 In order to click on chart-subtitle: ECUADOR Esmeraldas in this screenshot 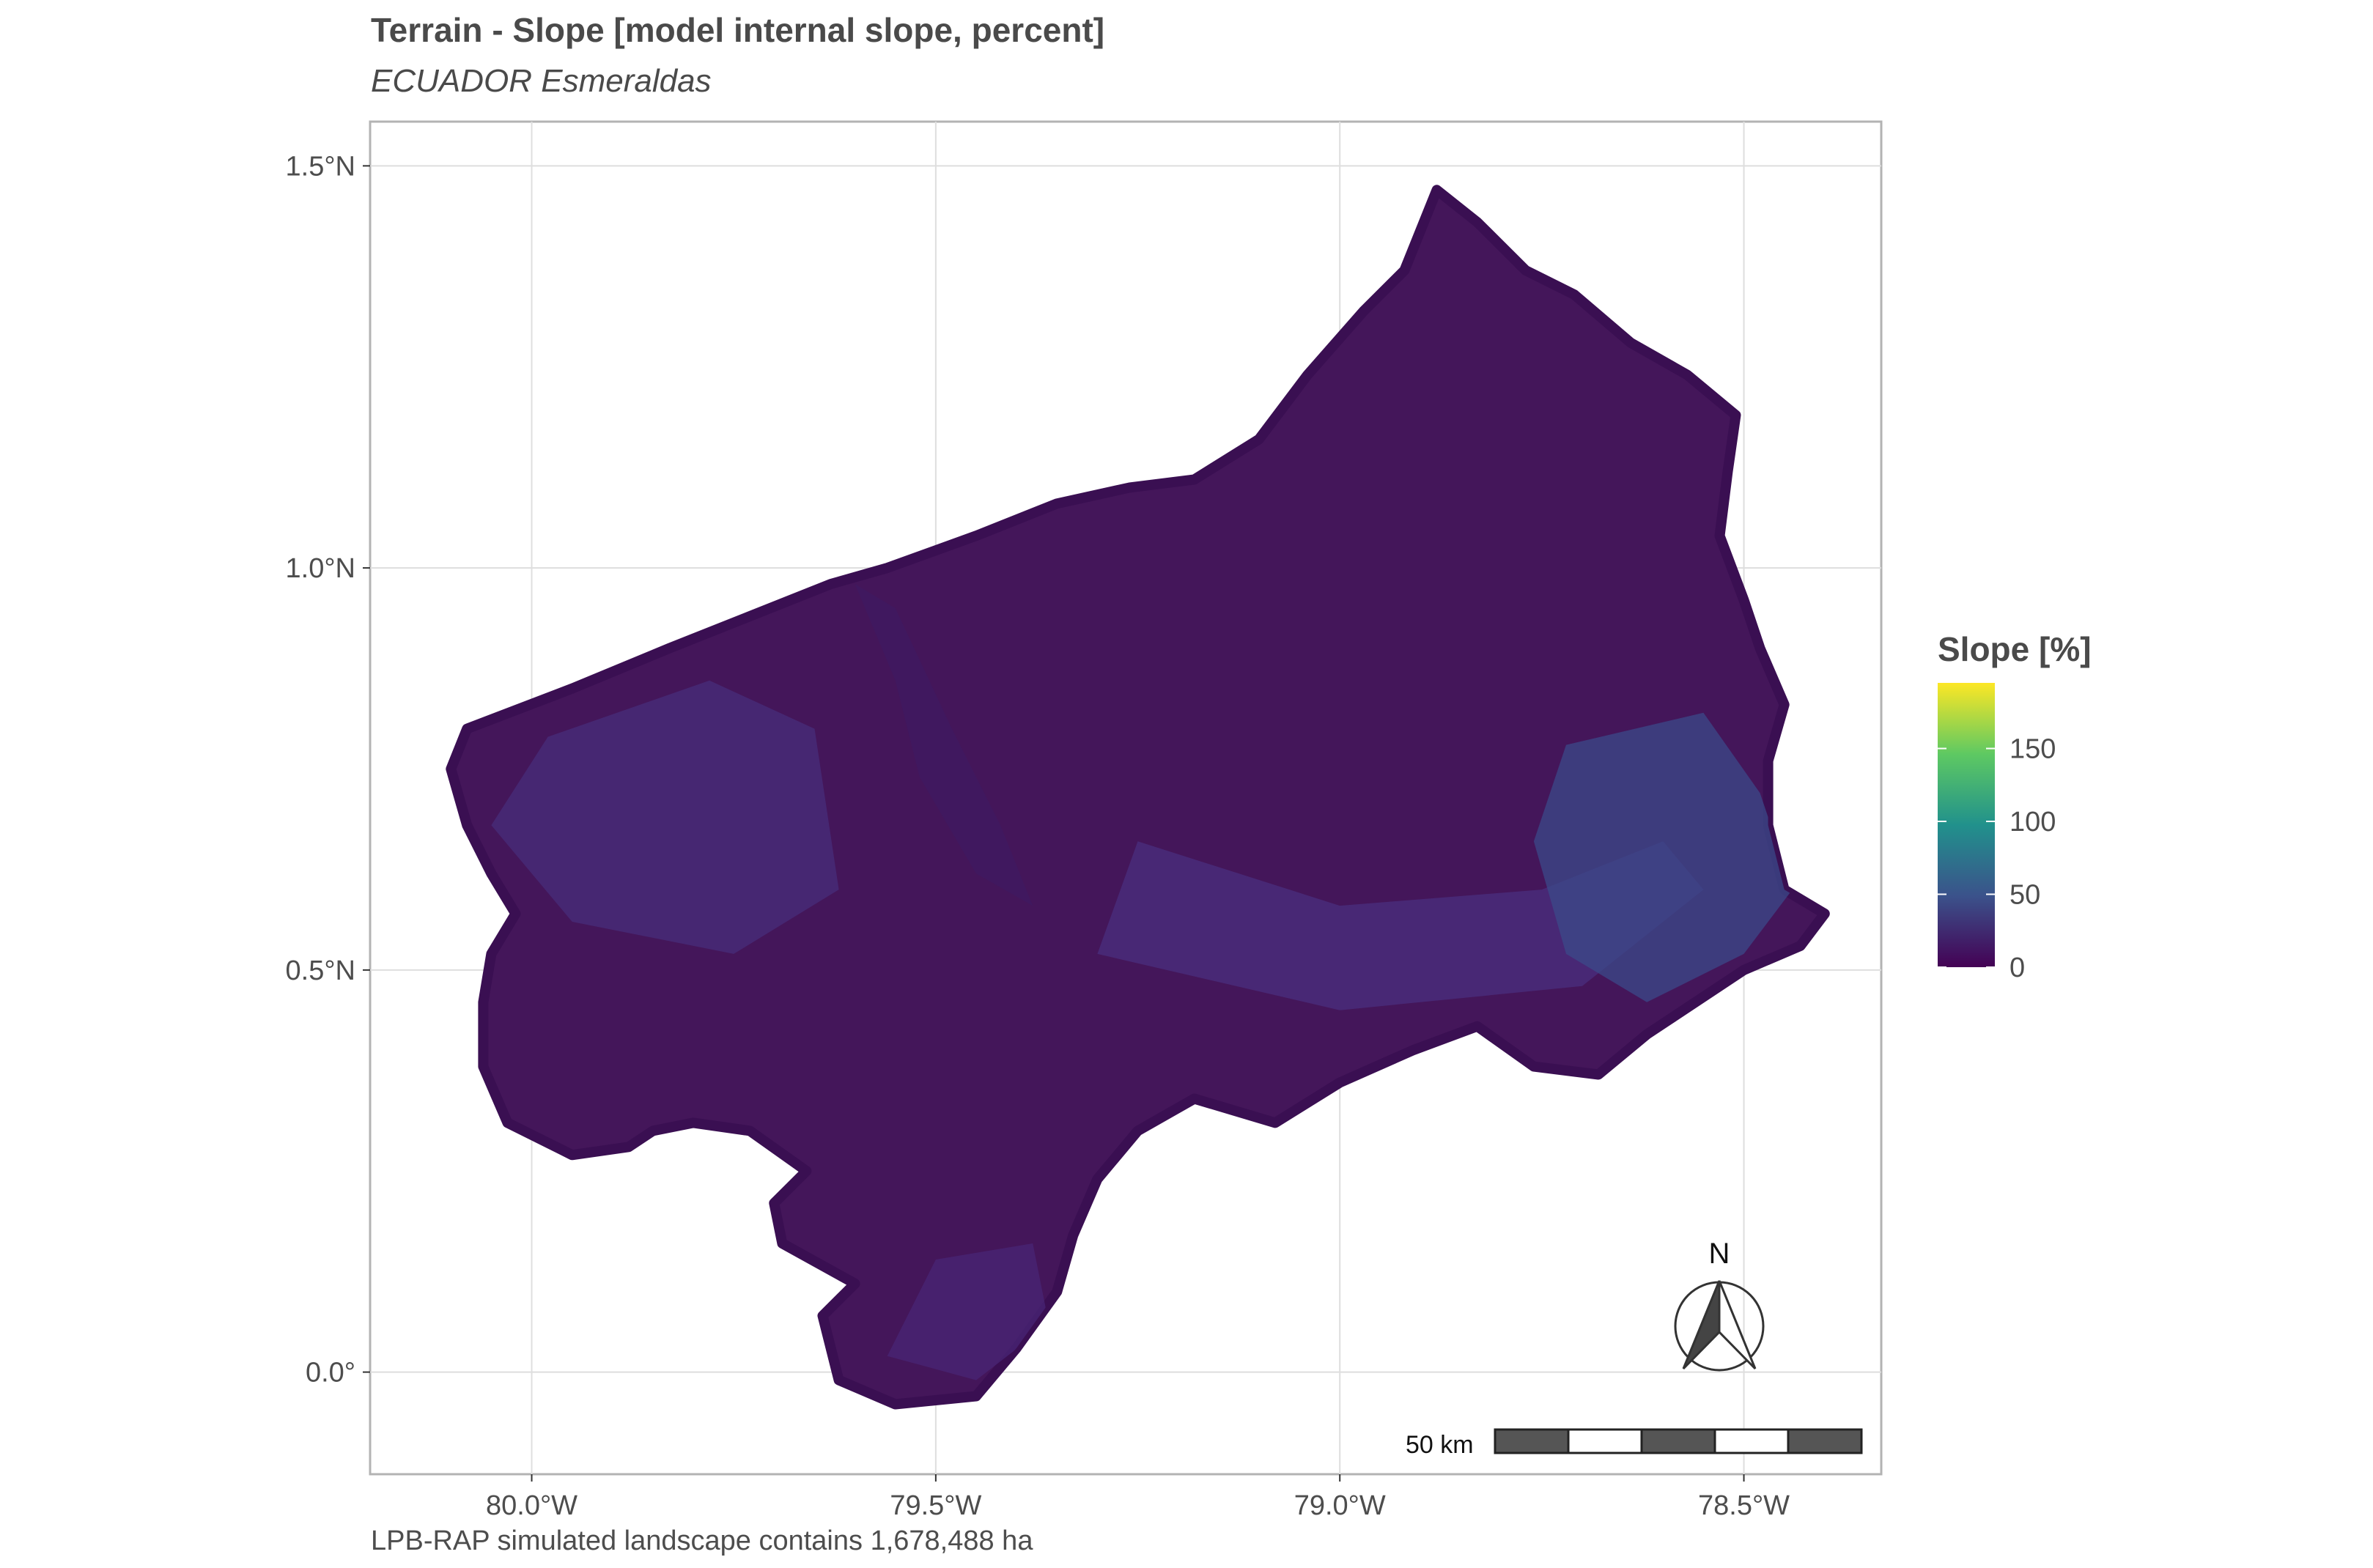, I will do `click(541, 81)`.